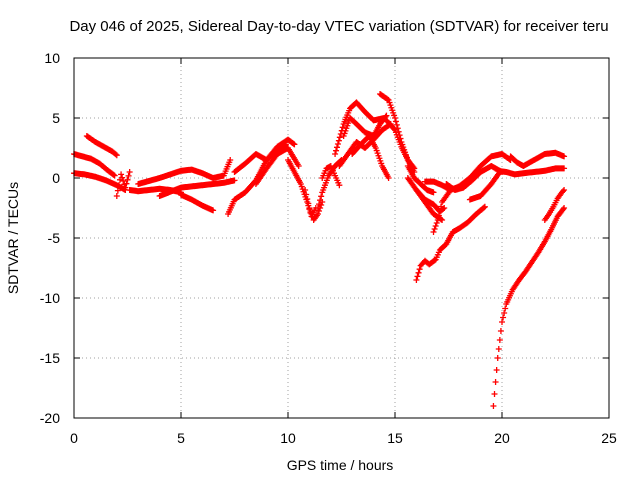 This screenshot has height=480, width=640. I want to click on series-s22, so click(420, 179).